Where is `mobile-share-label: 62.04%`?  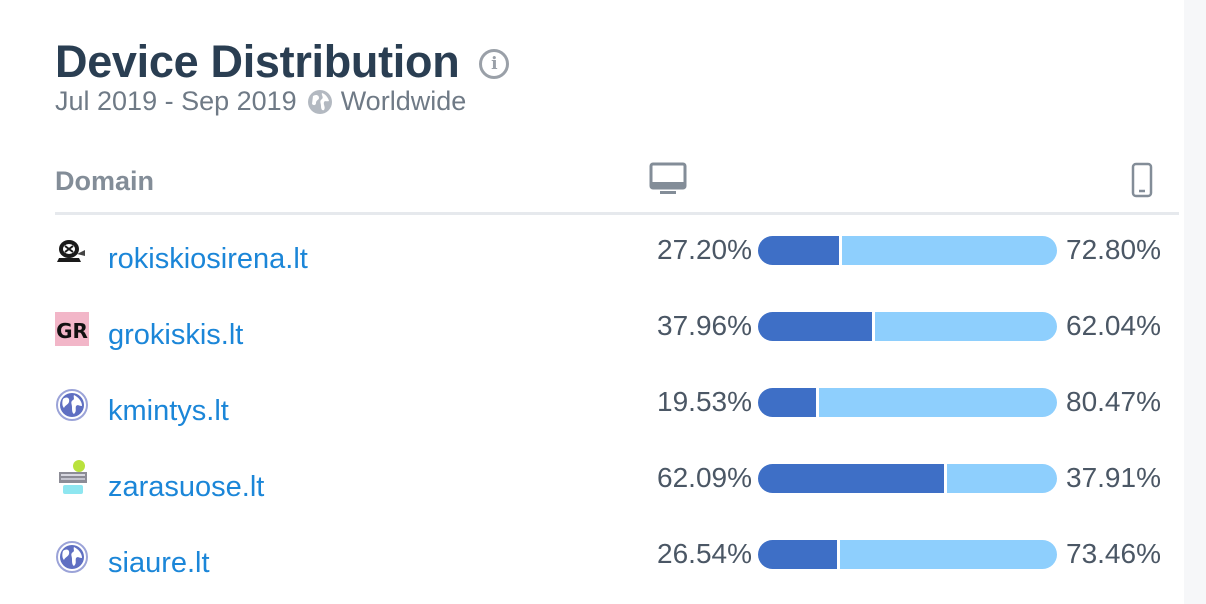
mobile-share-label: 62.04% is located at coordinates (1113, 325).